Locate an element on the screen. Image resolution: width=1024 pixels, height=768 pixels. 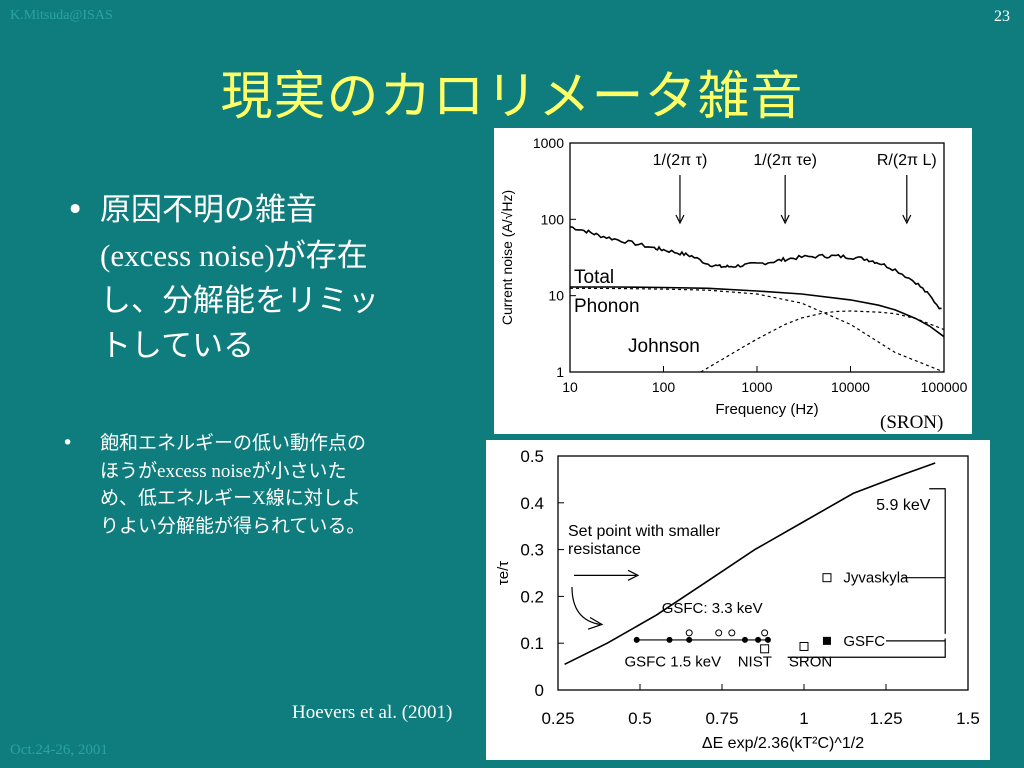
annotation-nist: NIST is located at coordinates (755, 662).